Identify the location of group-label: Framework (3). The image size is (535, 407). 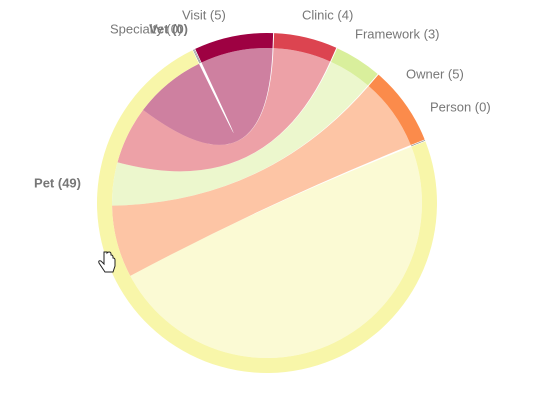
(397, 33).